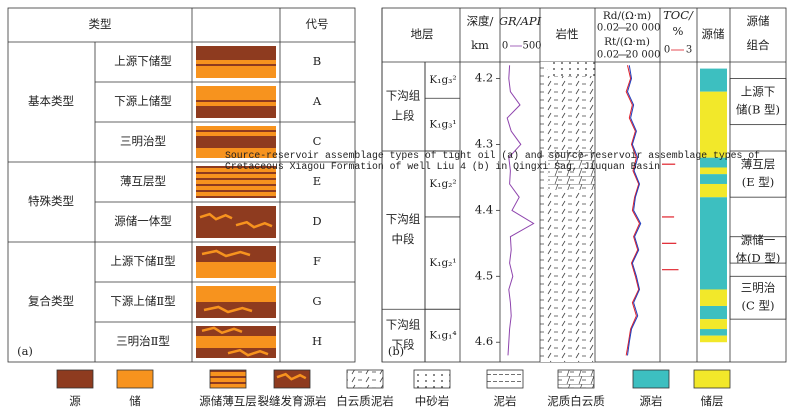 Image resolution: width=791 pixels, height=413 pixels. Describe the element at coordinates (442, 184) in the screenshot. I see `member-label: K₁g₂²` at that location.